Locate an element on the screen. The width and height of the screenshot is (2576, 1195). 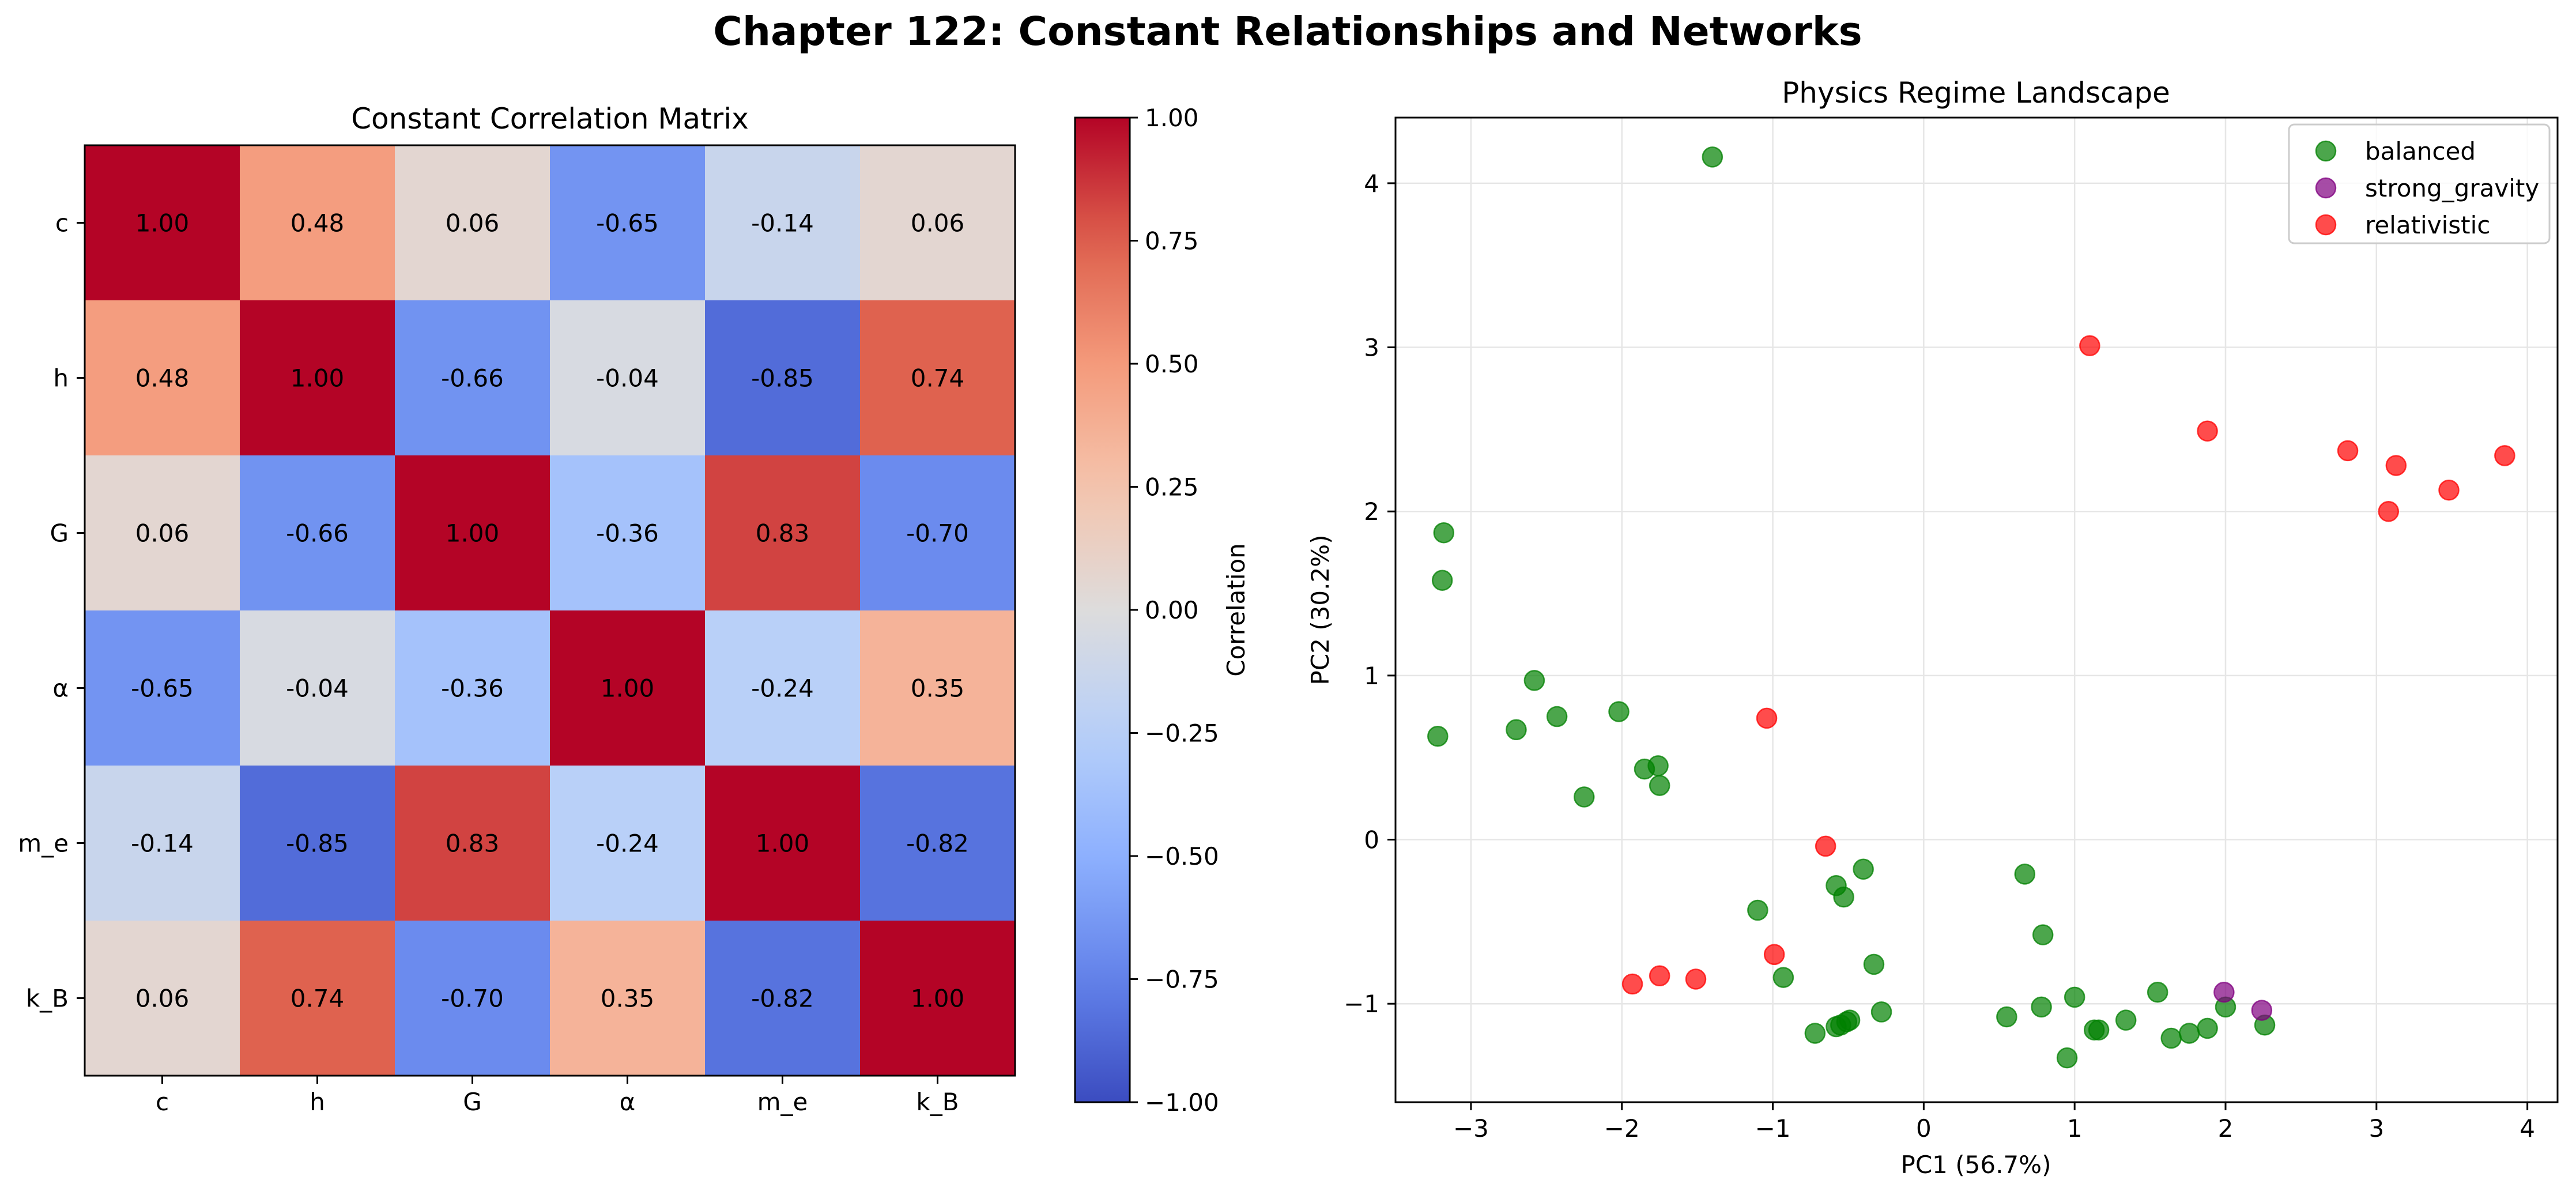
heatmap-cell-value: 0.35 is located at coordinates (628, 999).